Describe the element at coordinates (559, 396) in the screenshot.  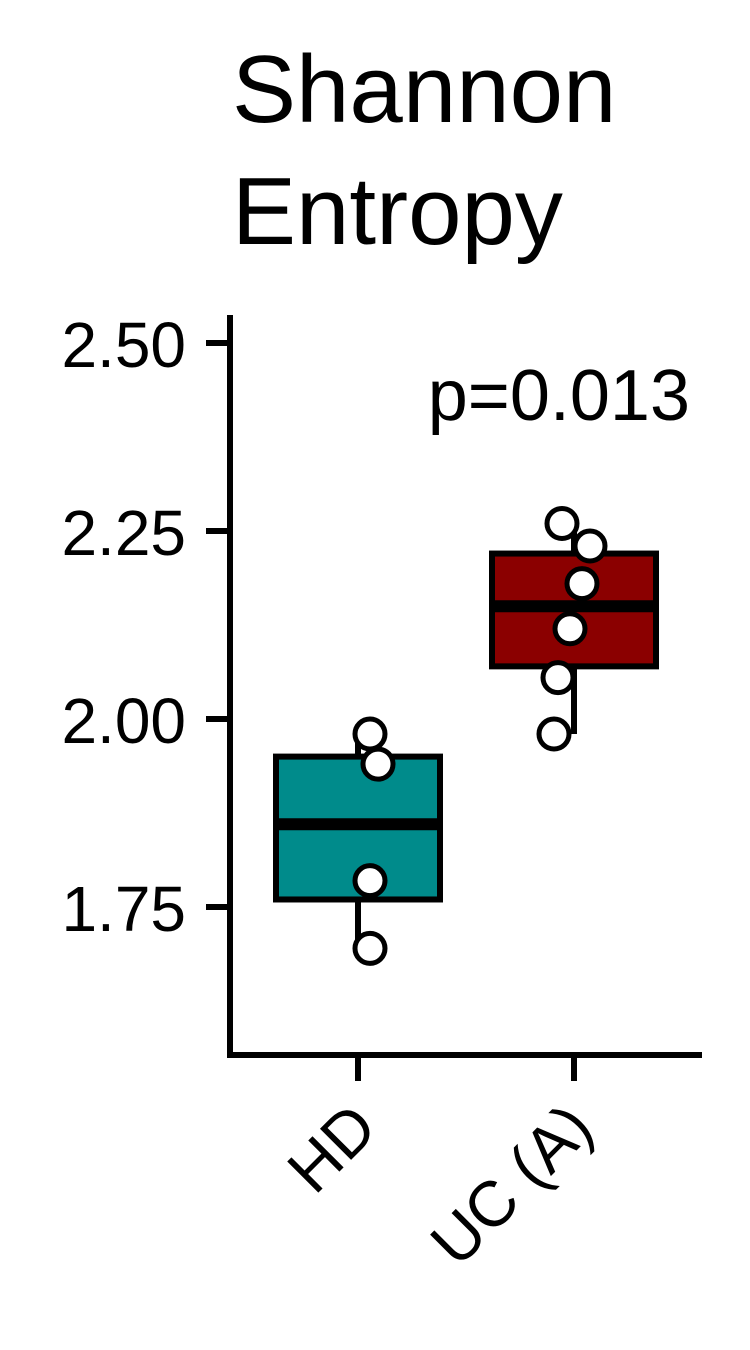
I see `p-value-annotation: p=0.013` at that location.